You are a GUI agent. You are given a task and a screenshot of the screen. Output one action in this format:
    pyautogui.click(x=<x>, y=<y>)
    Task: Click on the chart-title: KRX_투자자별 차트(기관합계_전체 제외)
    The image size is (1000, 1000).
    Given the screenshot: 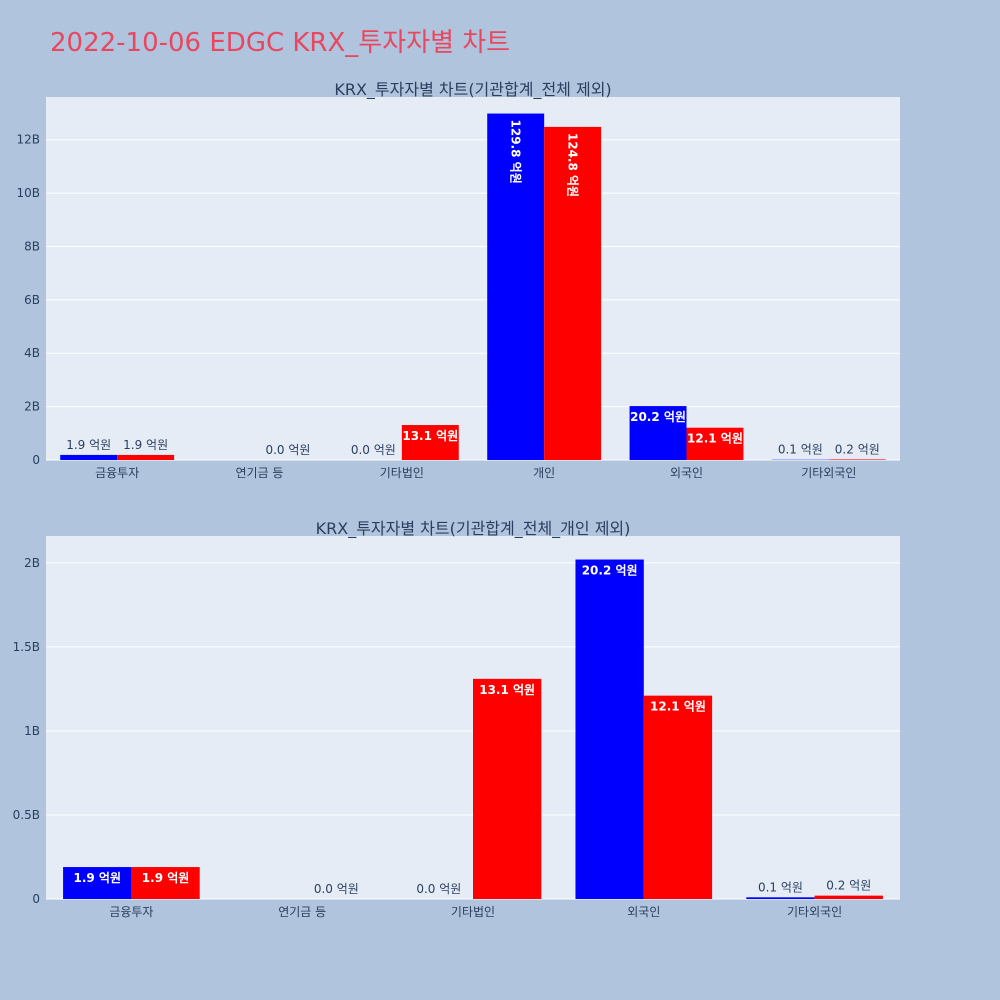 What is the action you would take?
    pyautogui.click(x=472, y=90)
    